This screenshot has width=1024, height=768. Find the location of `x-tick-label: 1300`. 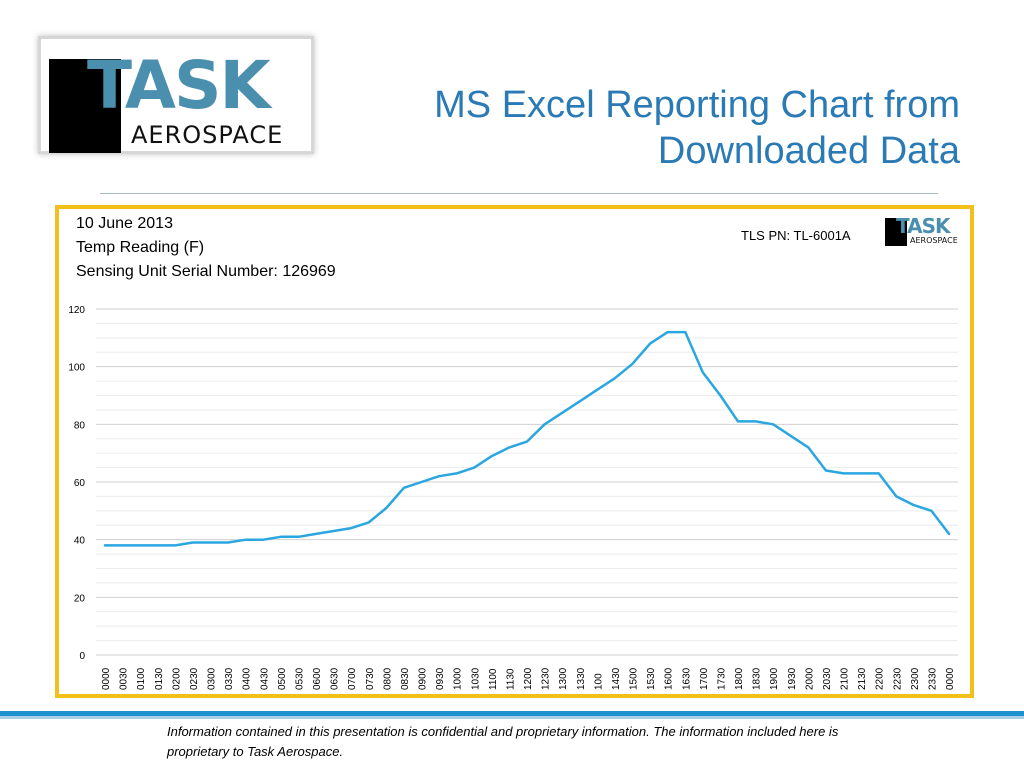

x-tick-label: 1300 is located at coordinates (563, 678).